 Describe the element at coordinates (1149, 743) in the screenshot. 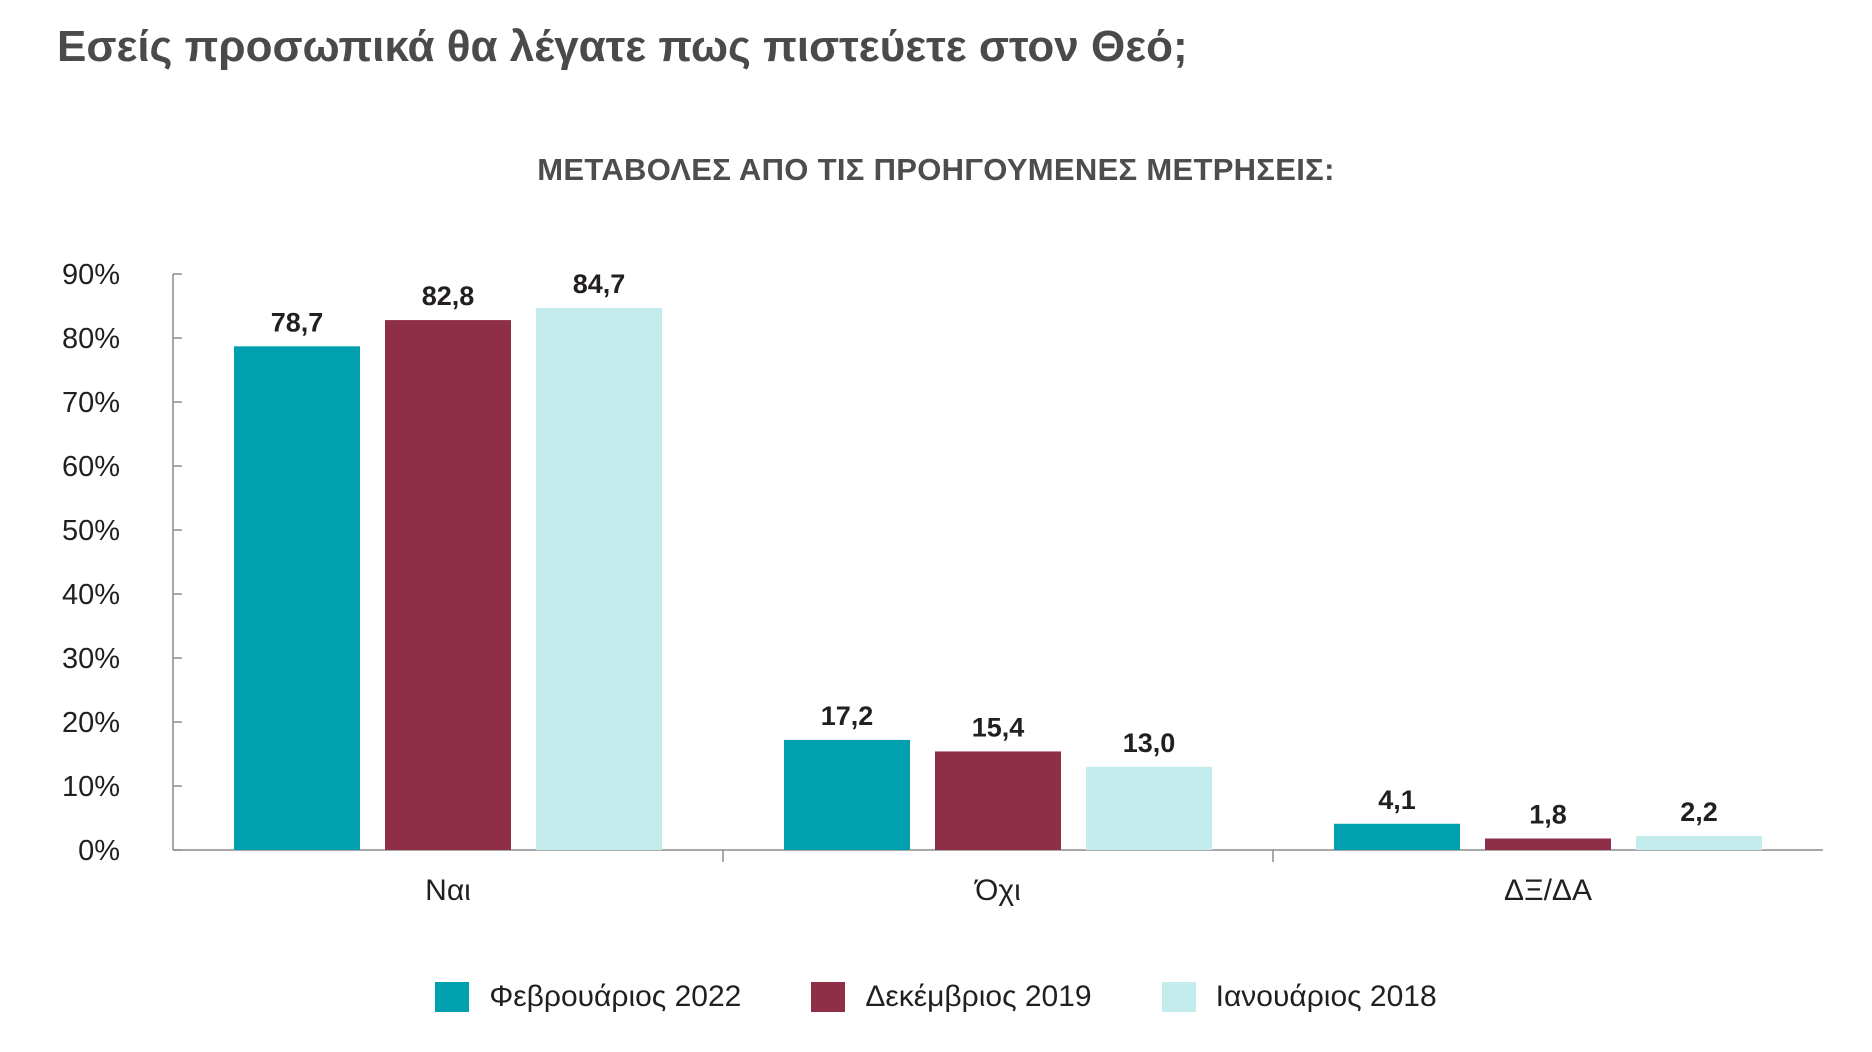

I see `data-label: 13,0` at that location.